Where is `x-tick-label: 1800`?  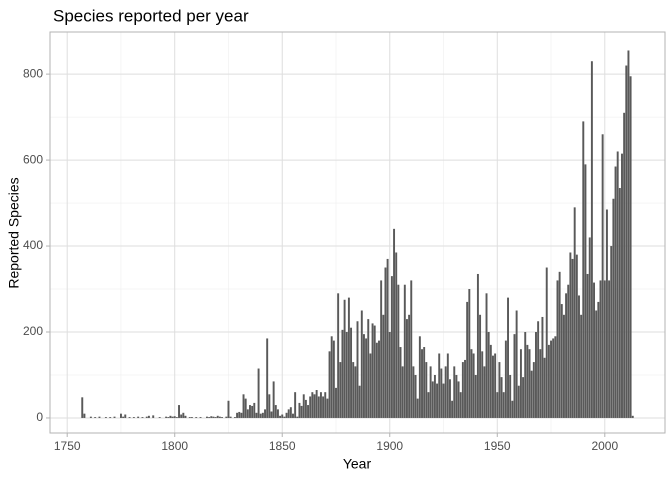
x-tick-label: 1800 is located at coordinates (174, 446).